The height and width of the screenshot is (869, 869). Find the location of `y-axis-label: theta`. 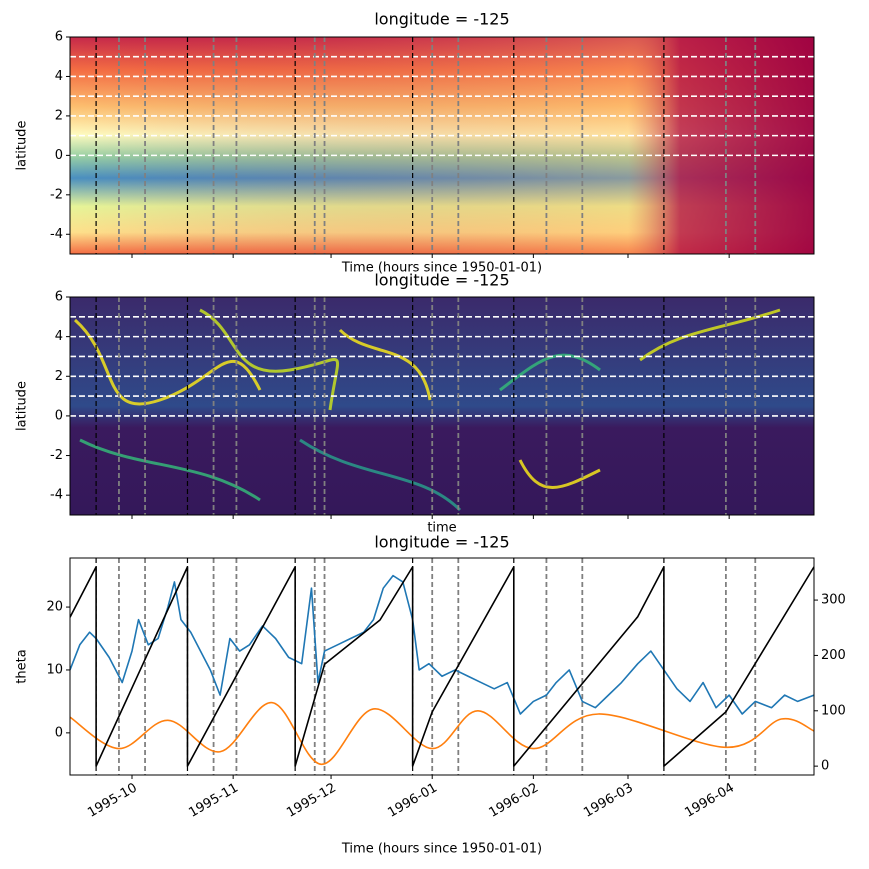

y-axis-label: theta is located at coordinates (22, 666).